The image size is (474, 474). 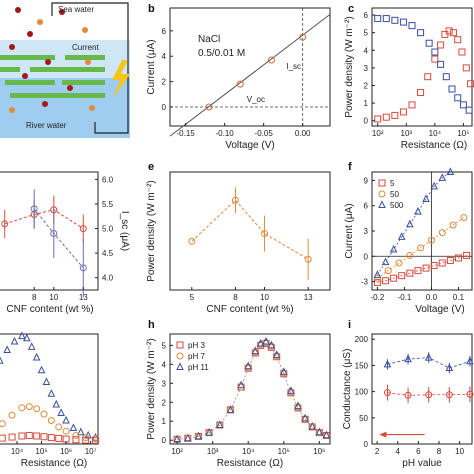 I want to click on y-tick-label: 6.0, so click(x=108, y=179).